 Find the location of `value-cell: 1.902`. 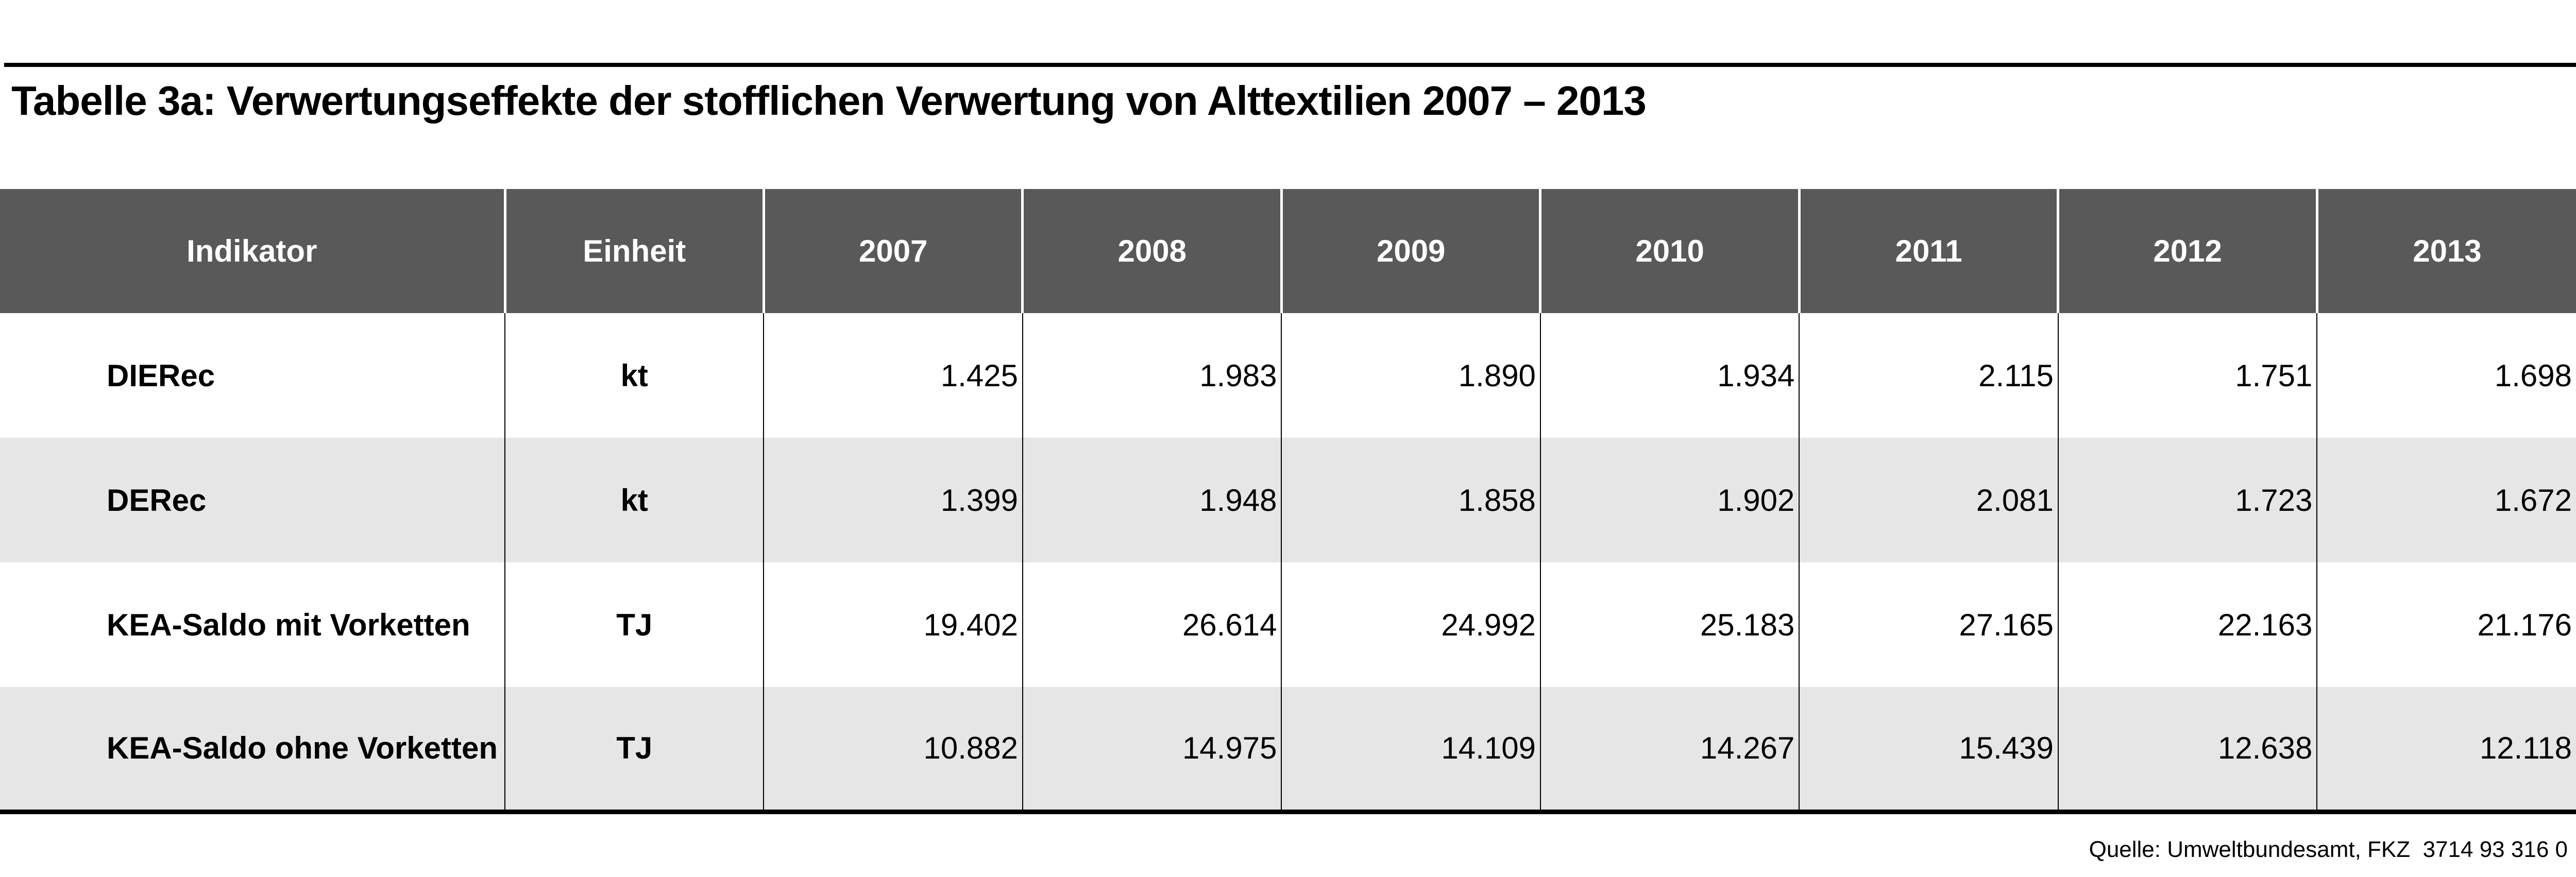

value-cell: 1.902 is located at coordinates (1669, 500).